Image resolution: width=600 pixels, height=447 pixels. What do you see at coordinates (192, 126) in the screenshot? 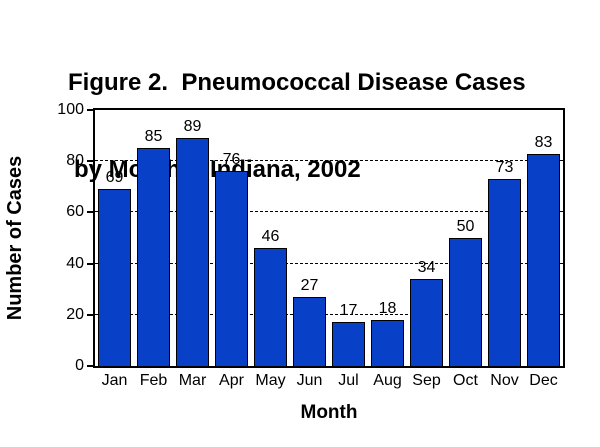
I see `bar-value-label-mar: 89` at bounding box center [192, 126].